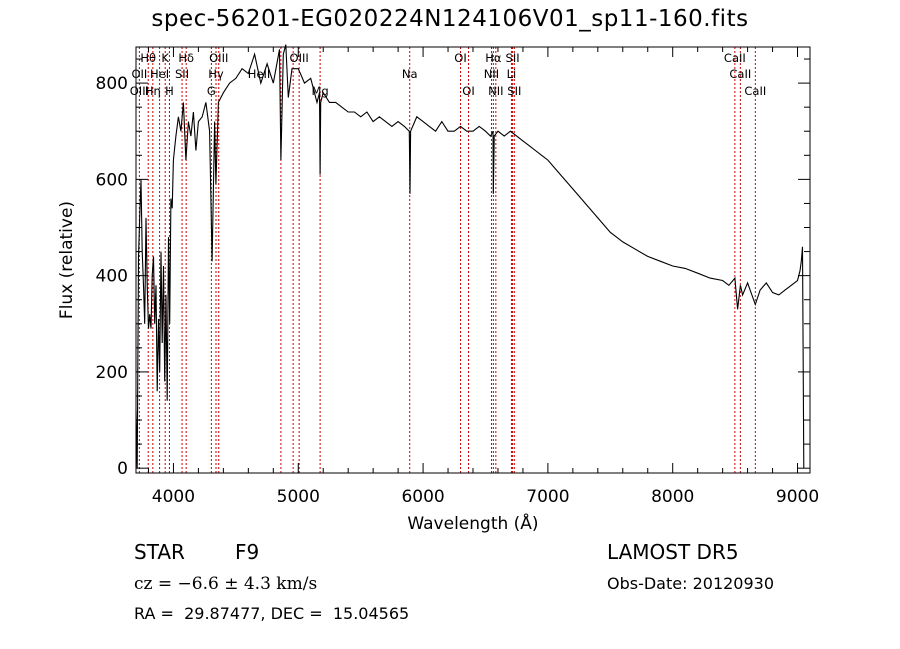 This screenshot has width=900, height=649. What do you see at coordinates (513, 58) in the screenshot?
I see `line-label-7: SII` at bounding box center [513, 58].